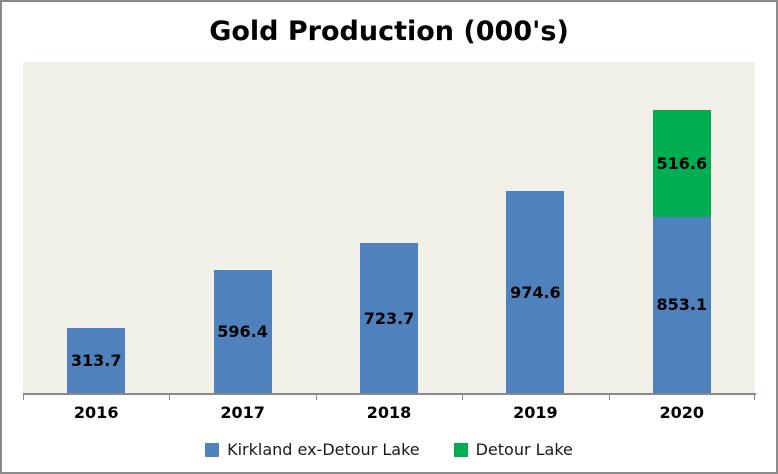 The image size is (778, 474). I want to click on legend-item-detour: Detour Lake, so click(513, 449).